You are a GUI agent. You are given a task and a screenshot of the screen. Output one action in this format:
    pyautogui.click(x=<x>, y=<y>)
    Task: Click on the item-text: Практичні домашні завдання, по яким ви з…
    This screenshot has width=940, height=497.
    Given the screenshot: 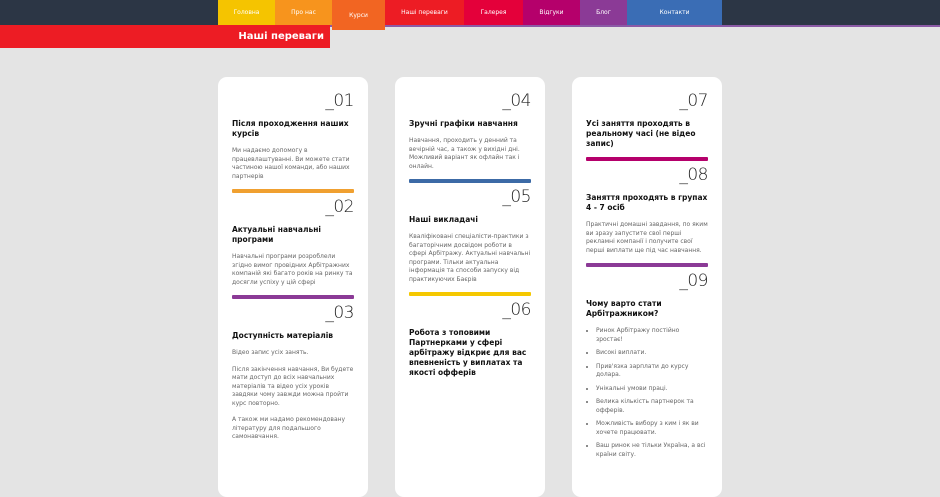 What is the action you would take?
    pyautogui.click(x=647, y=237)
    